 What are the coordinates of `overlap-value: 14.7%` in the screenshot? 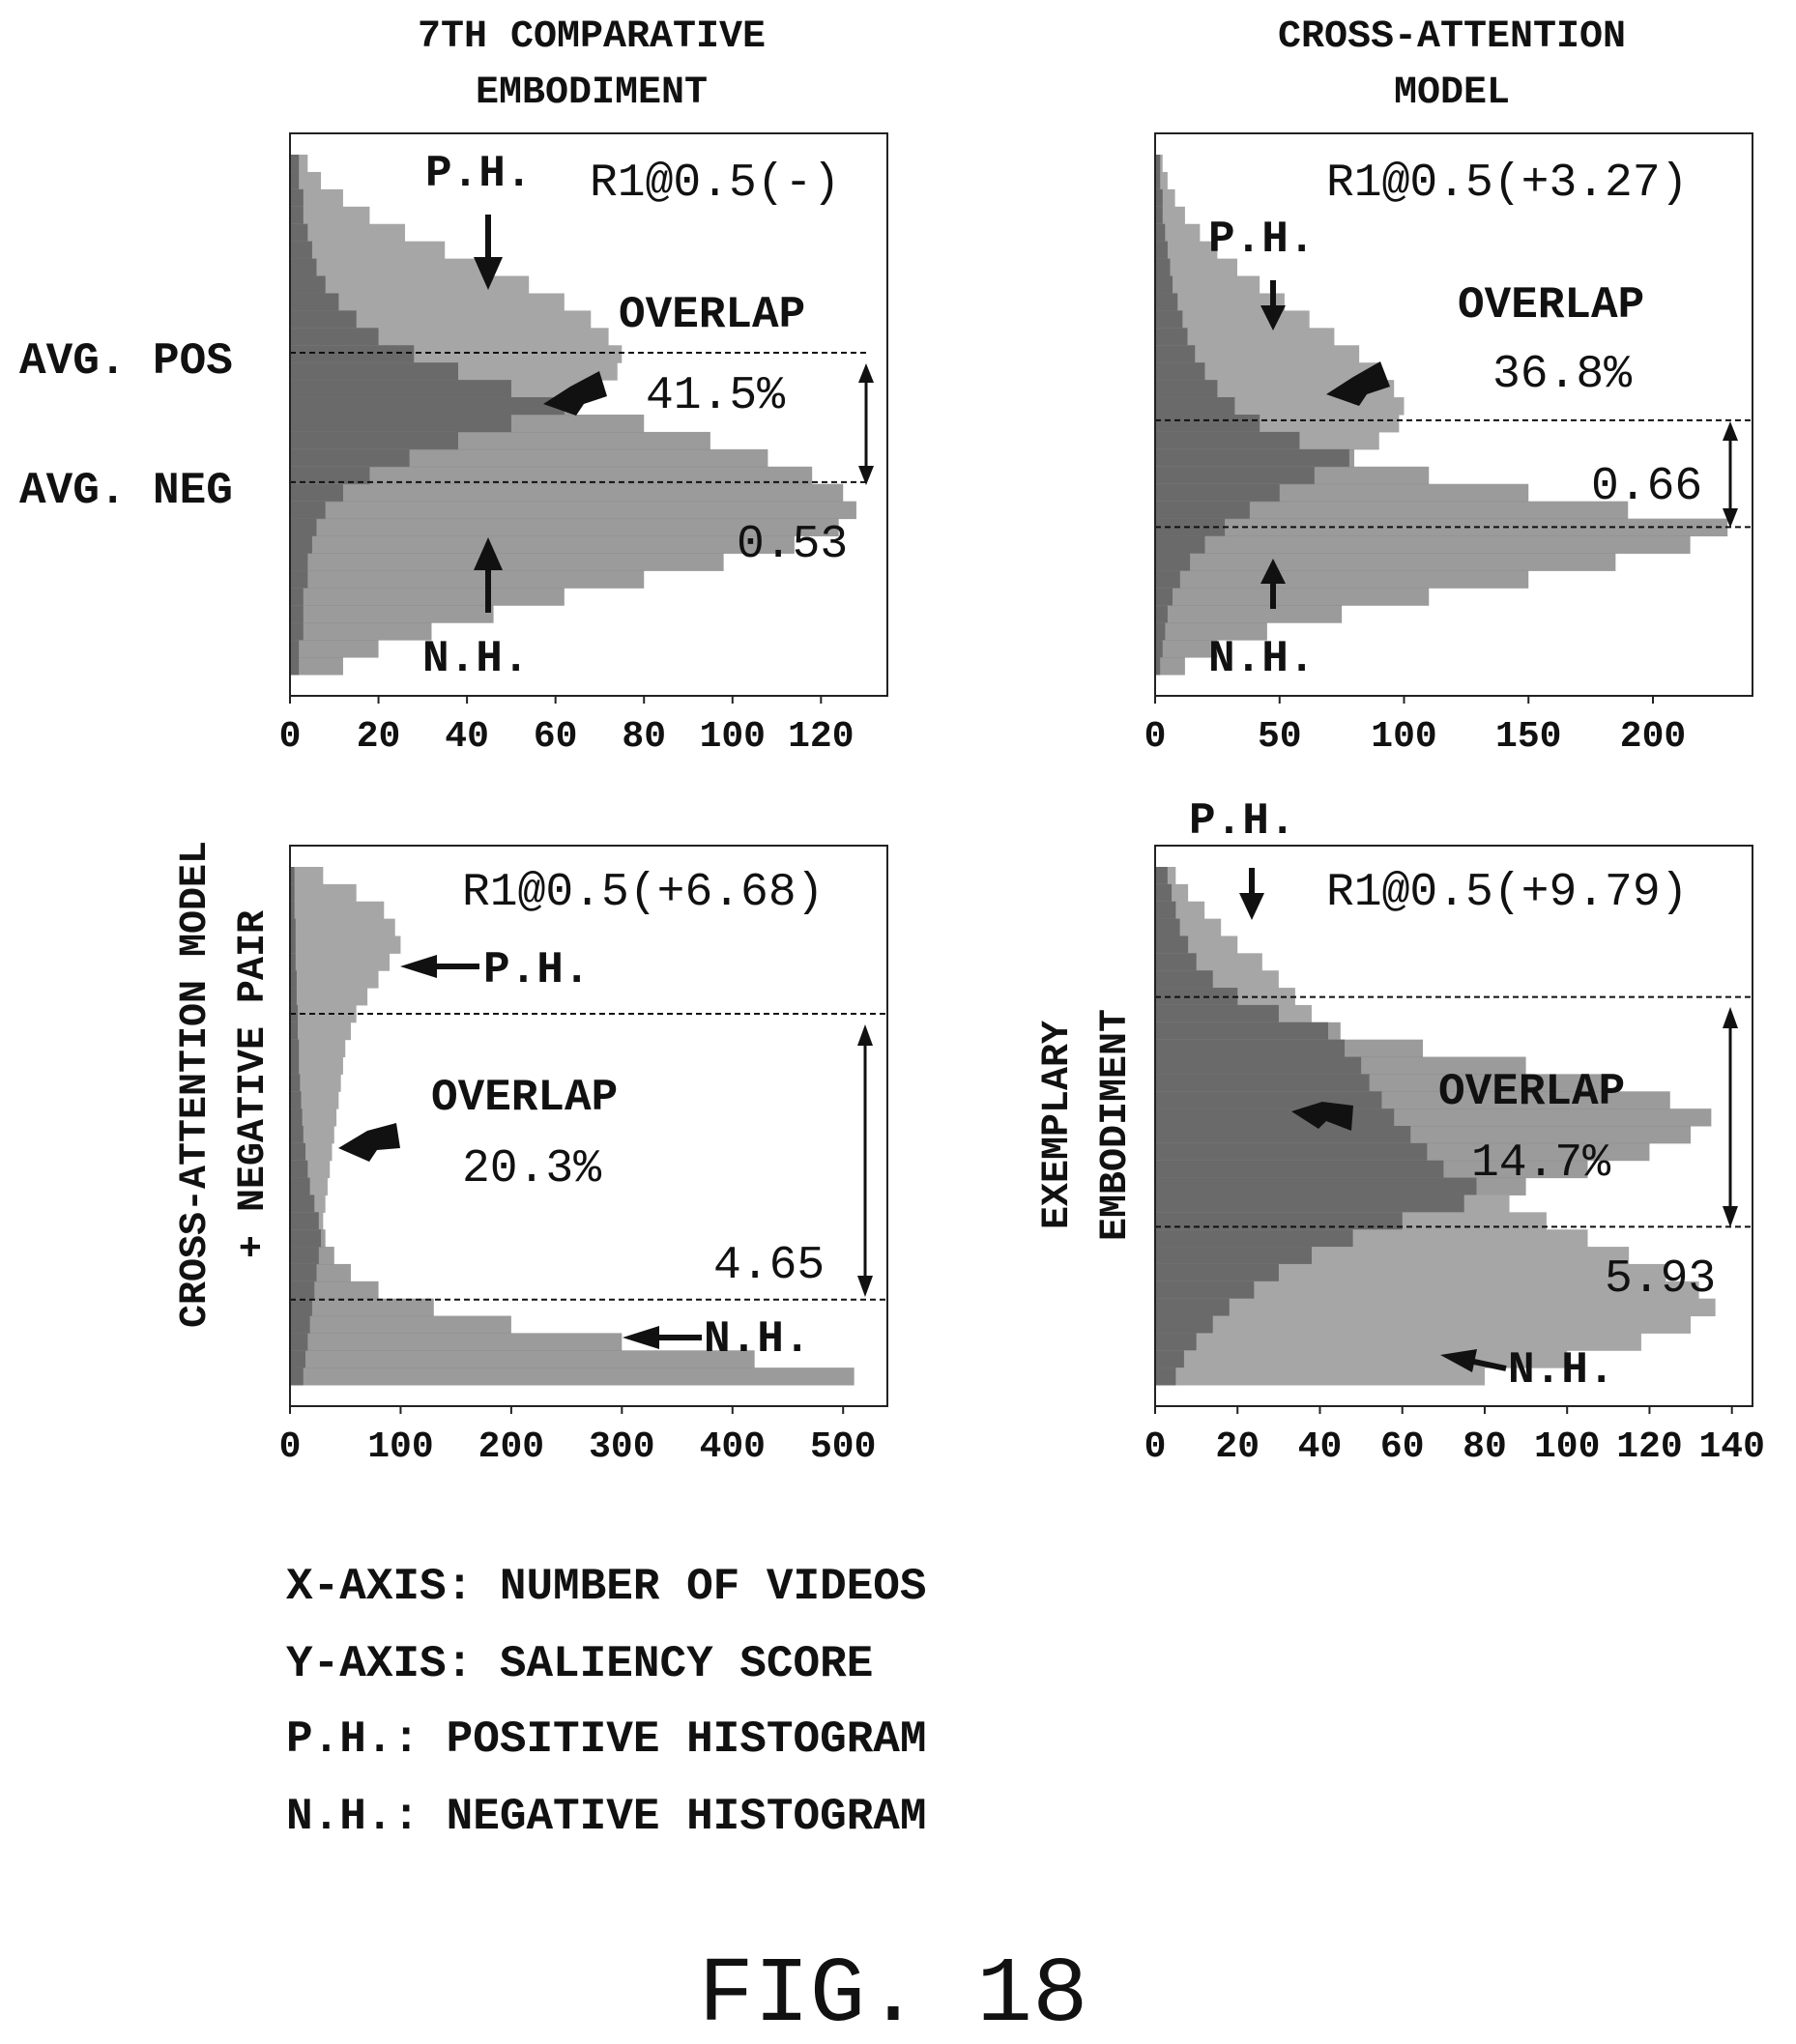 It's located at (1540, 1163).